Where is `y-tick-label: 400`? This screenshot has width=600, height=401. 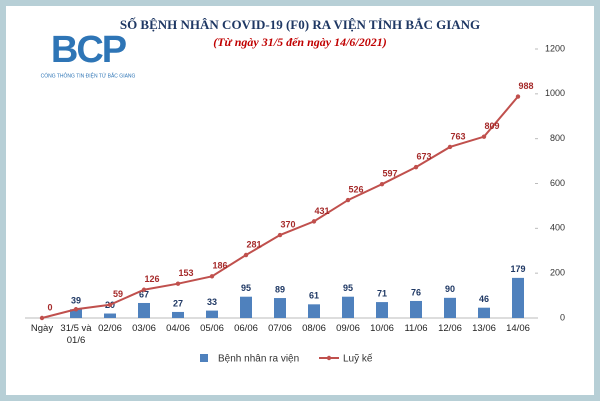 y-tick-label: 400 is located at coordinates (557, 228).